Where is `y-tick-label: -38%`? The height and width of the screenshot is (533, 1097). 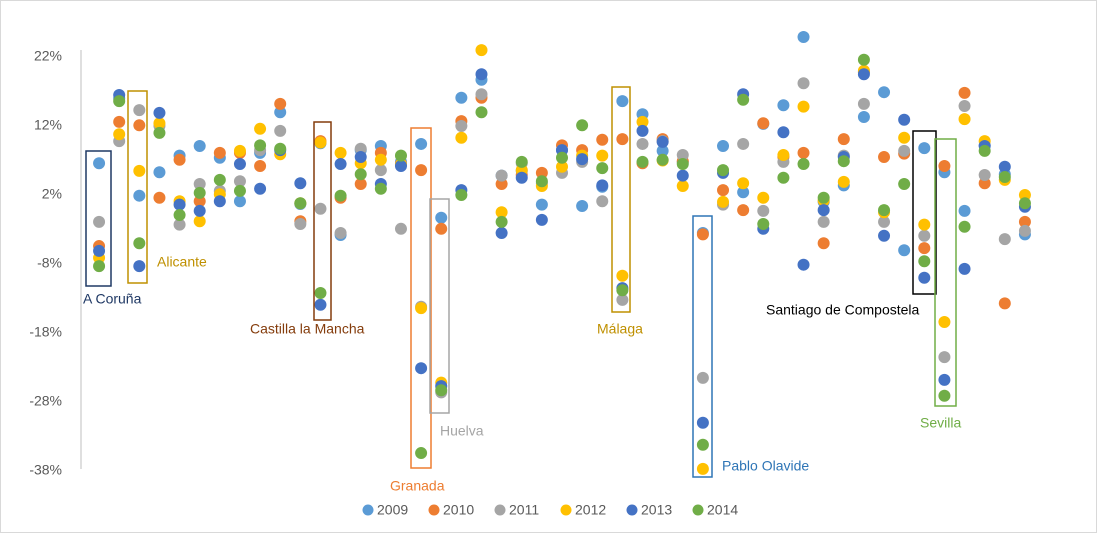 y-tick-label: -38% is located at coordinates (45, 470).